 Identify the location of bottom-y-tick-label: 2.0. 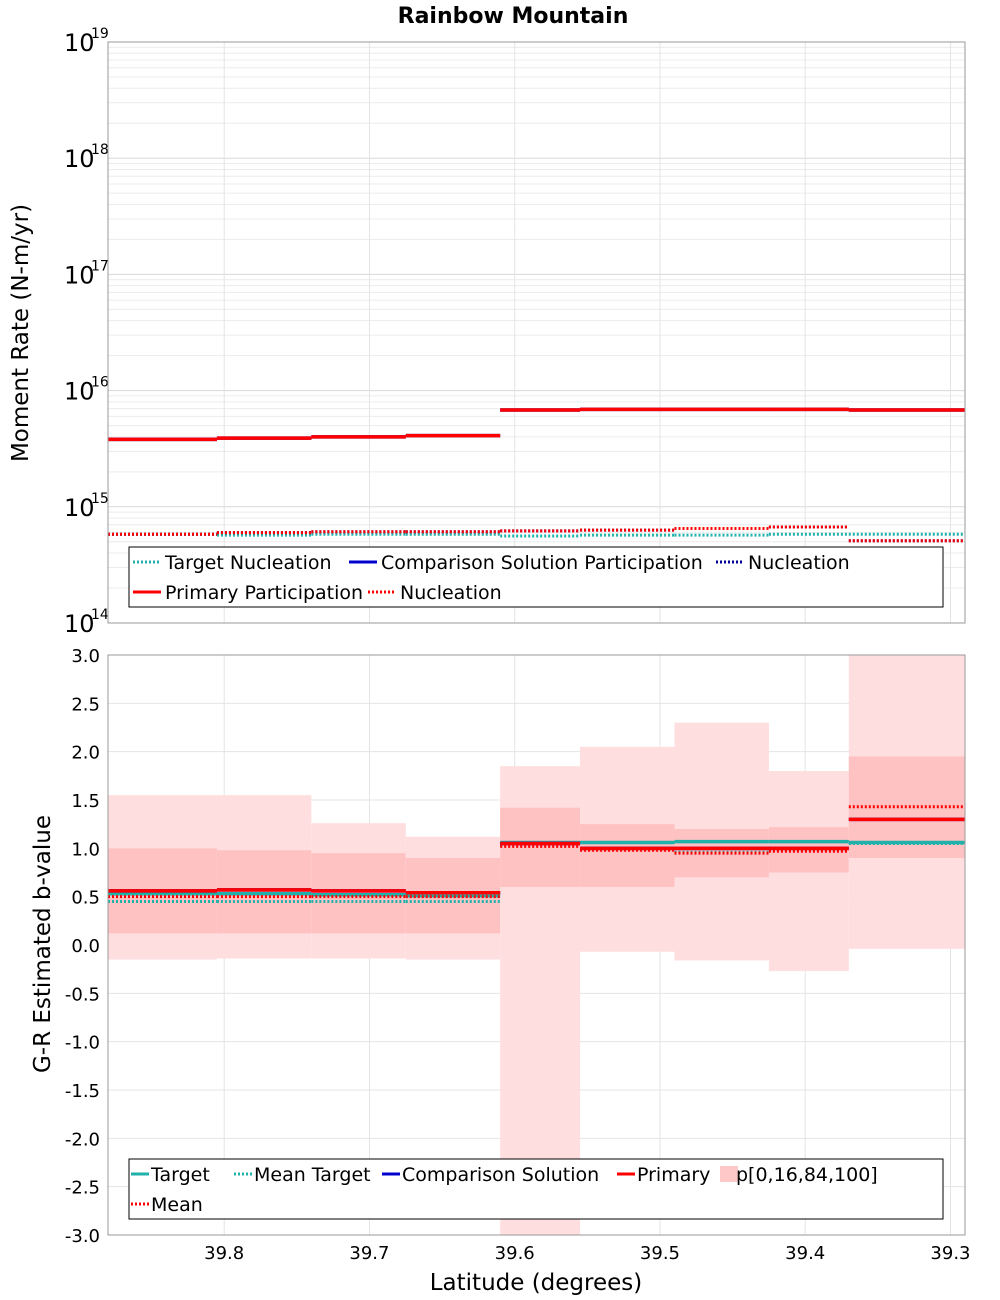
(85, 753).